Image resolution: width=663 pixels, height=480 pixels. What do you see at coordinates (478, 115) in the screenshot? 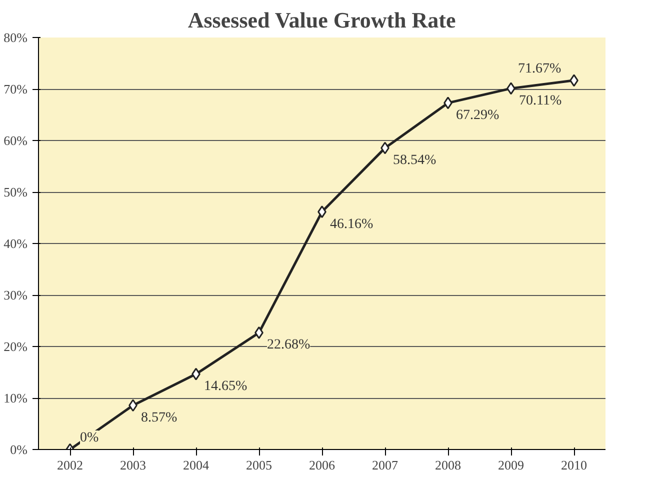
I see `data-label: 67.29%` at bounding box center [478, 115].